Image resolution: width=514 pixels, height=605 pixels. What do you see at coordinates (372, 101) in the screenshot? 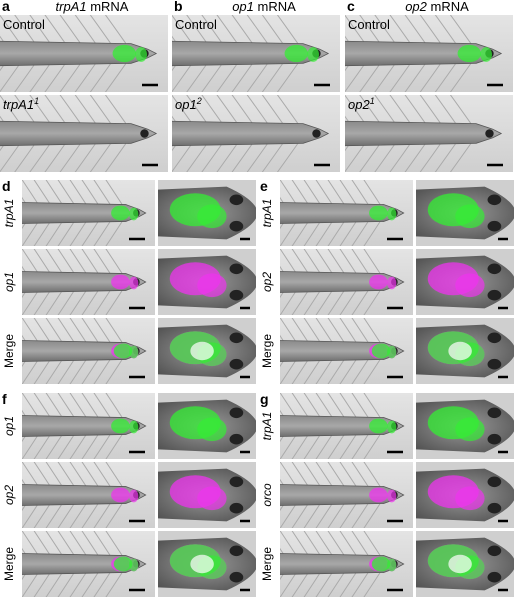
I see `superscript: 1` at bounding box center [372, 101].